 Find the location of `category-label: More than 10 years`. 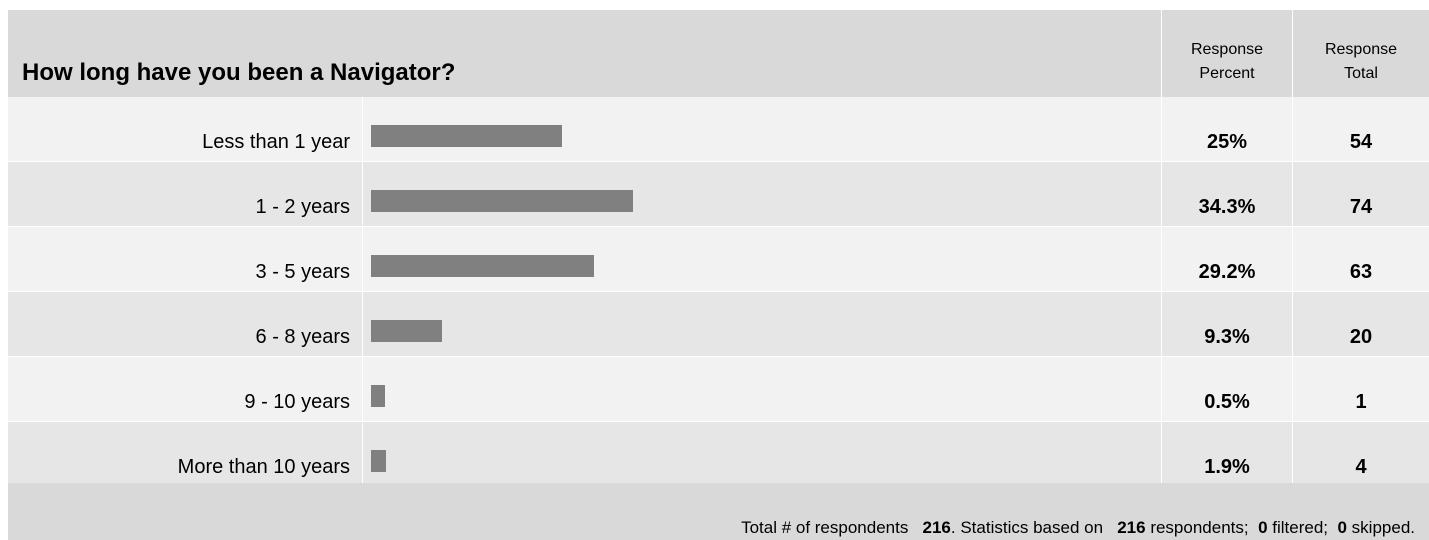

category-label: More than 10 years is located at coordinates (263, 467).